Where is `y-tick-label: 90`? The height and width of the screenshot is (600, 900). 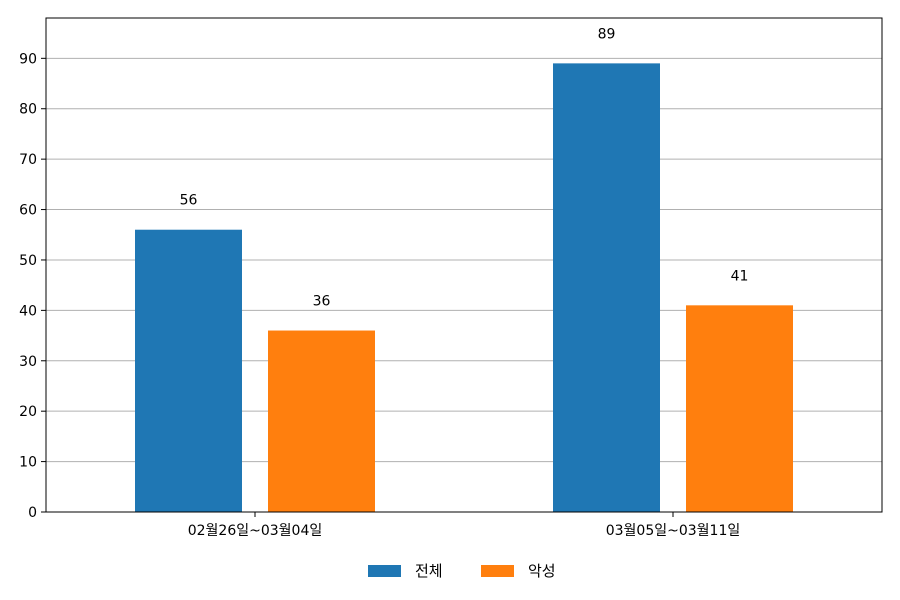
y-tick-label: 90 is located at coordinates (28, 59).